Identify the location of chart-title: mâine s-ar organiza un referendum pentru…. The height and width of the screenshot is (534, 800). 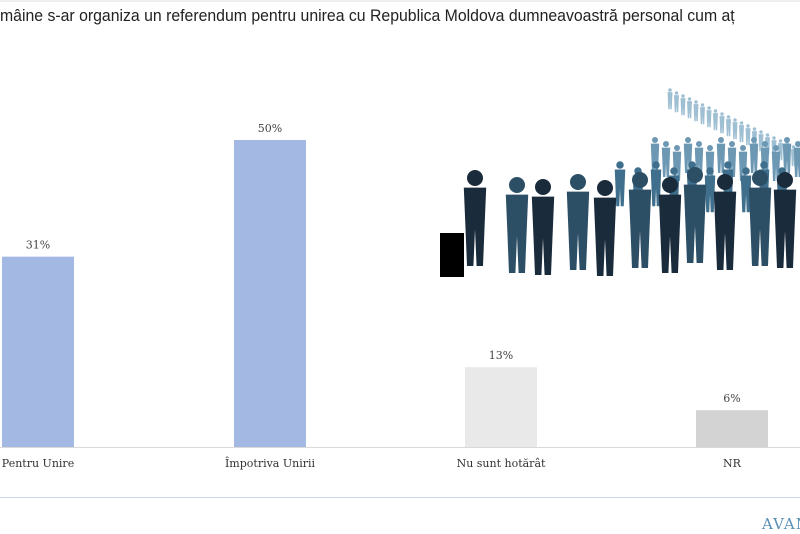
(367, 15).